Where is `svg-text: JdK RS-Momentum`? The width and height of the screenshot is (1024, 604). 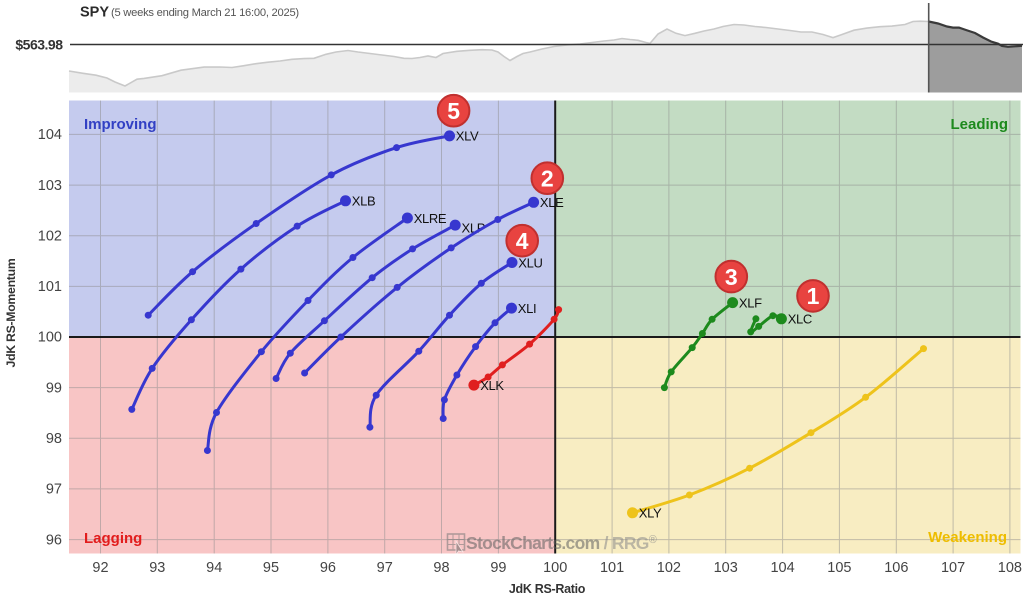 svg-text: JdK RS-Momentum is located at coordinates (11, 312).